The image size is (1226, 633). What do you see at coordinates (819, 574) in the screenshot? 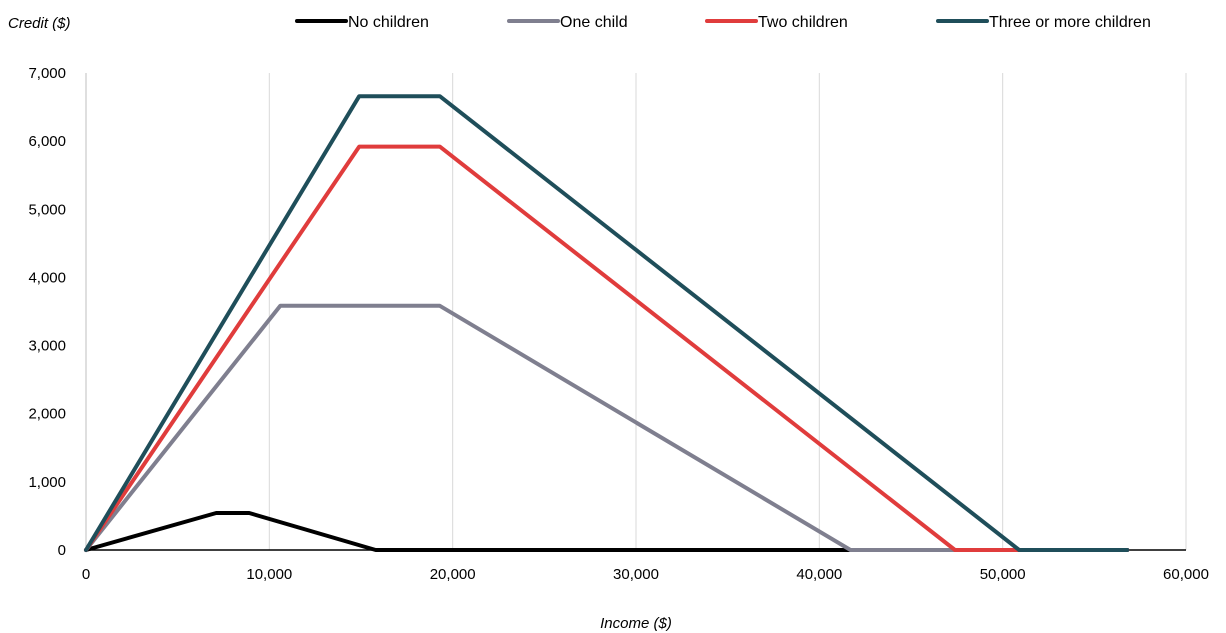
I see `x-tick-label: 40,000` at bounding box center [819, 574].